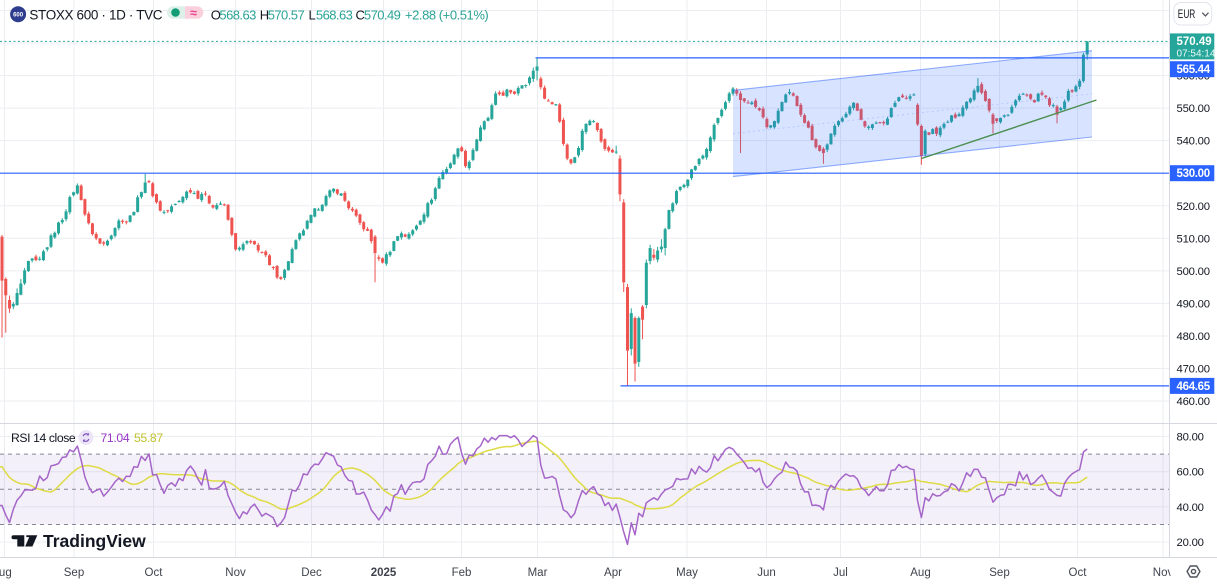  Describe the element at coordinates (1190, 473) in the screenshot. I see `svg-text: 60.00` at that location.